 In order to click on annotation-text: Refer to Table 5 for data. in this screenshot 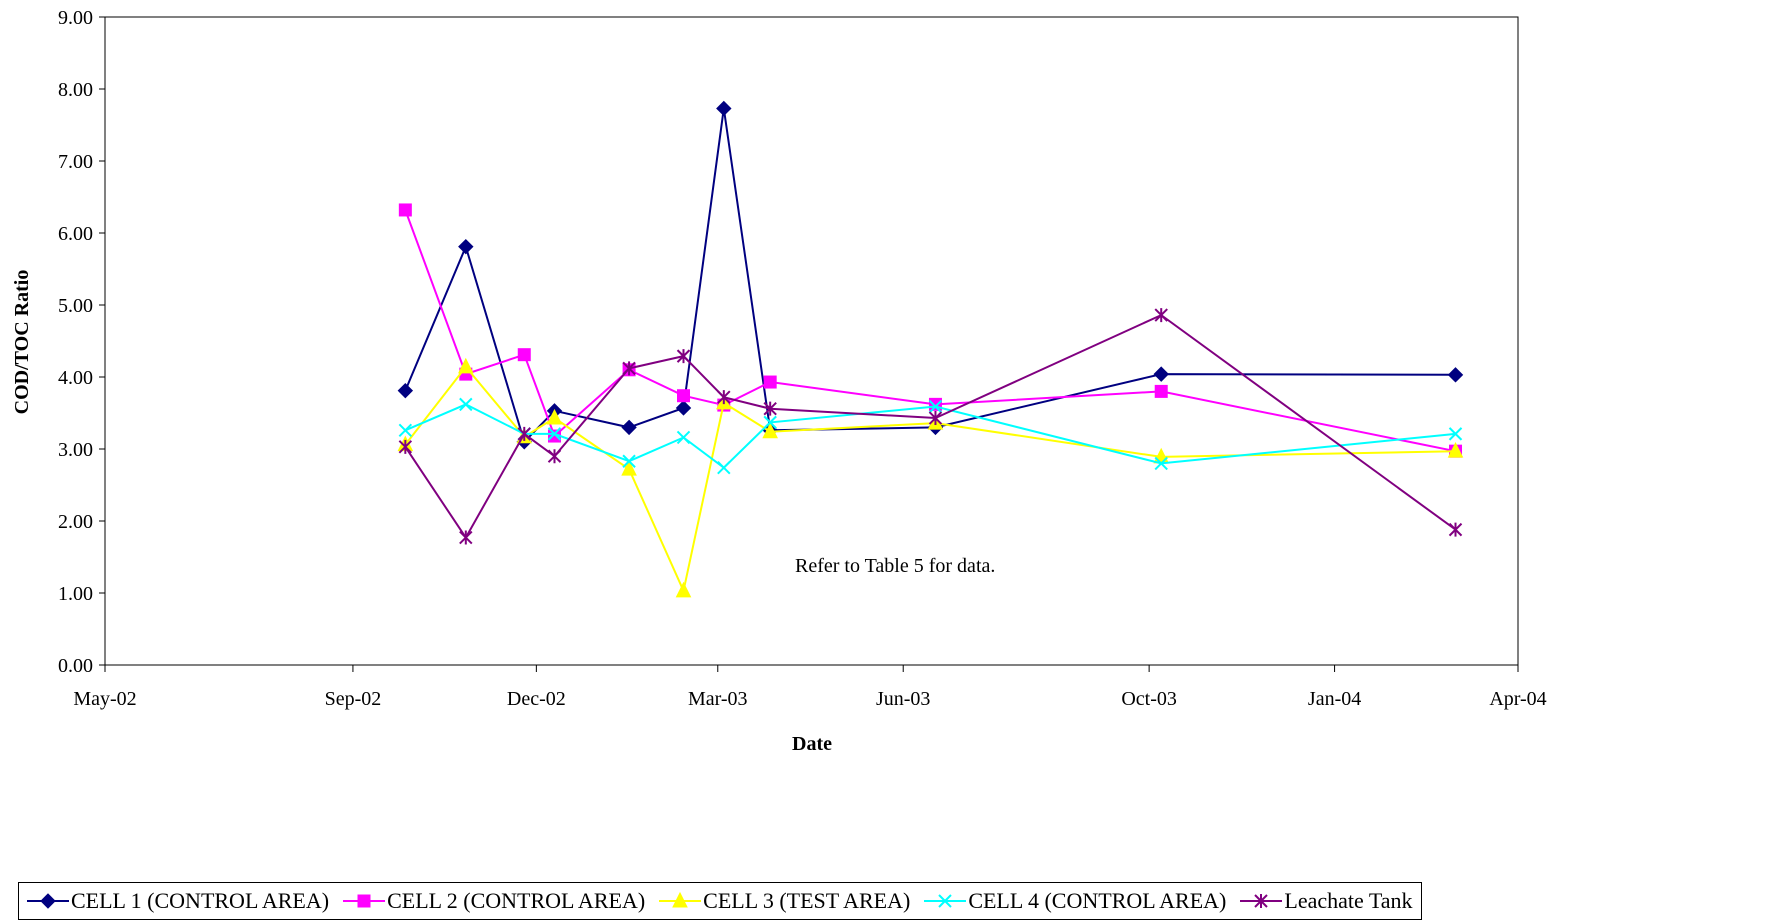, I will do `click(895, 566)`.